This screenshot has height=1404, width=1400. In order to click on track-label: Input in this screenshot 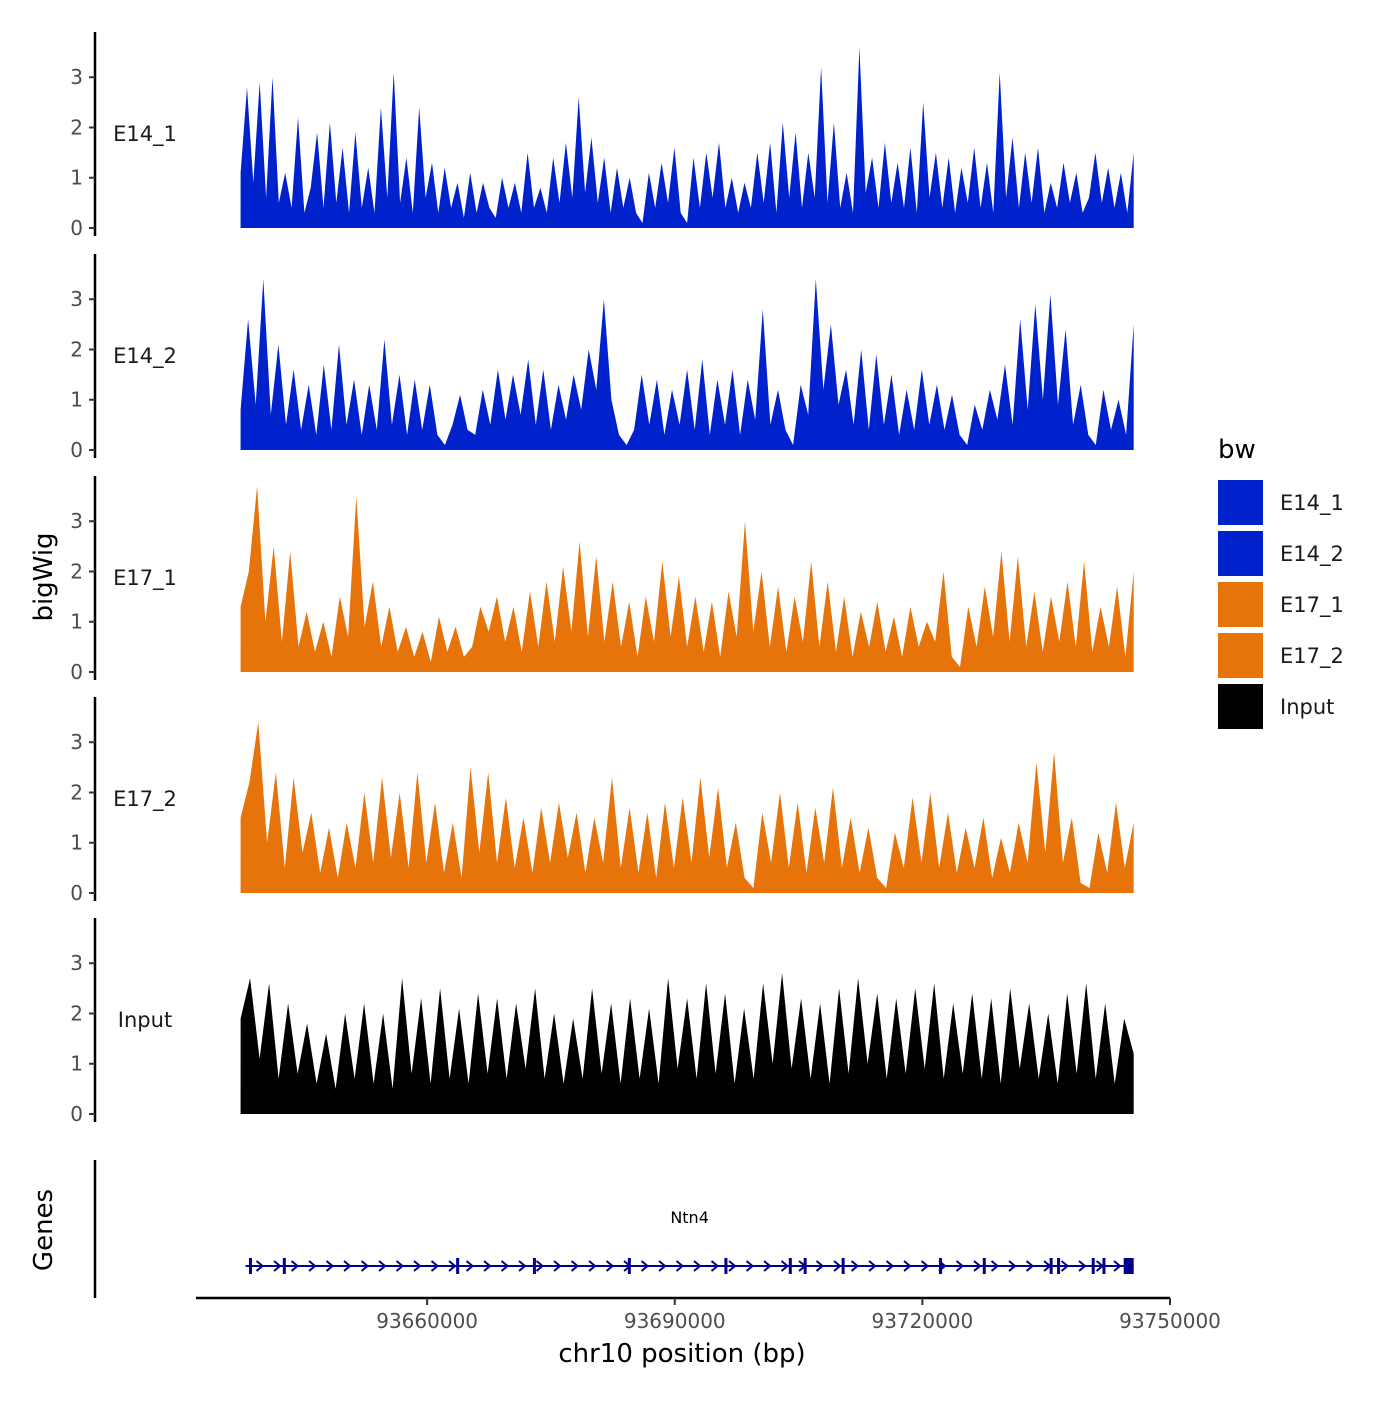, I will do `click(145, 1020)`.